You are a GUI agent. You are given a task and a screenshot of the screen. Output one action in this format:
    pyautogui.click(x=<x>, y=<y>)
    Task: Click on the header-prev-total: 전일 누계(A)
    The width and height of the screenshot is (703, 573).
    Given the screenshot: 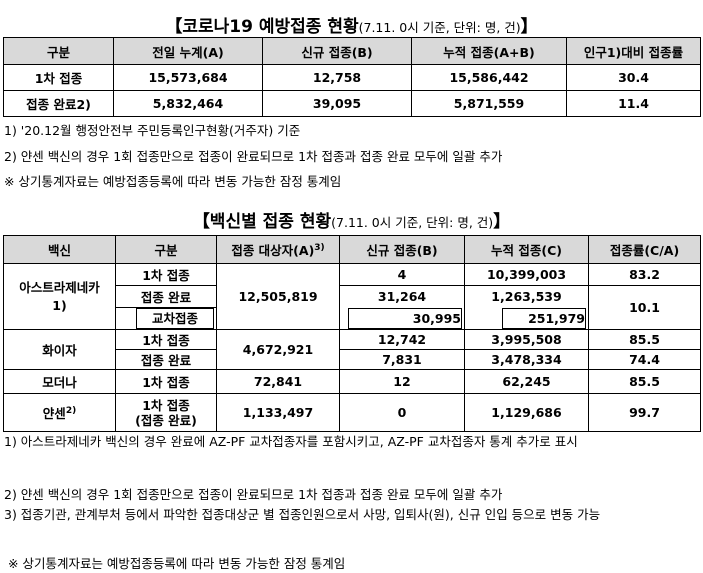 What is the action you would take?
    pyautogui.click(x=188, y=51)
    